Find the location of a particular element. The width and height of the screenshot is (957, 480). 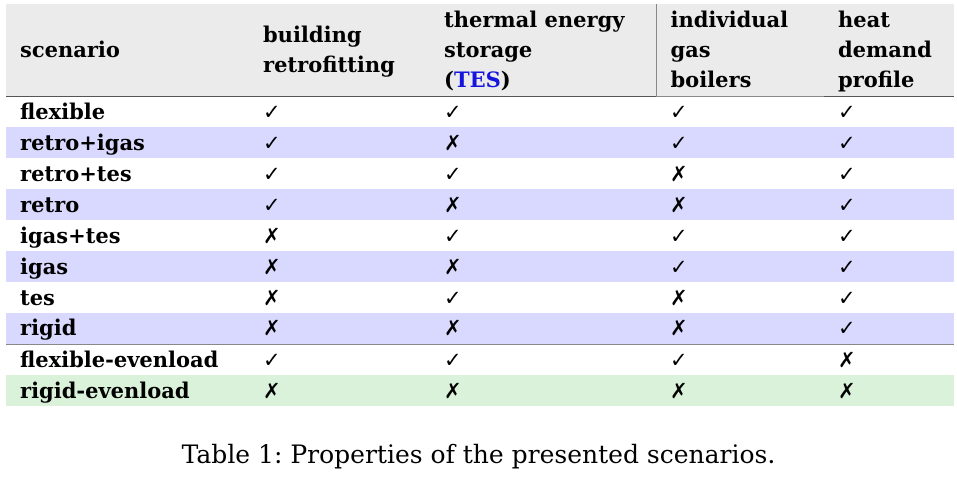

scenario-name: retro+igas is located at coordinates (82, 142).